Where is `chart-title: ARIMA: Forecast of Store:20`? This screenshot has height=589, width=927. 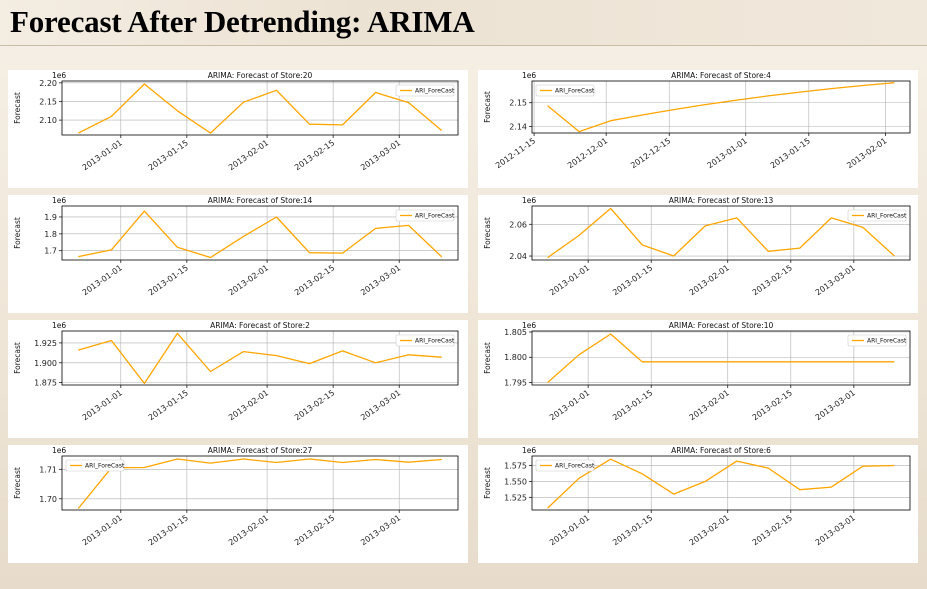
chart-title: ARIMA: Forecast of Store:20 is located at coordinates (260, 75).